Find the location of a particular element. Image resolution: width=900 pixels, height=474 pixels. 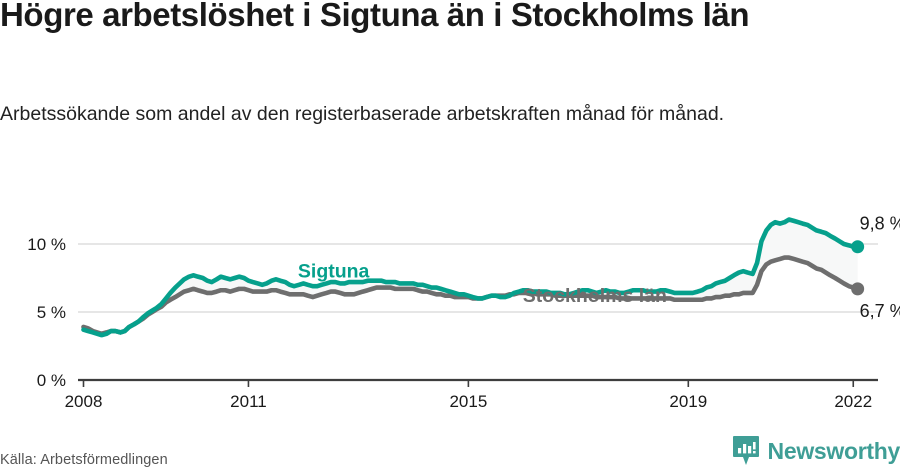

end-point-sigtuna is located at coordinates (858, 247).